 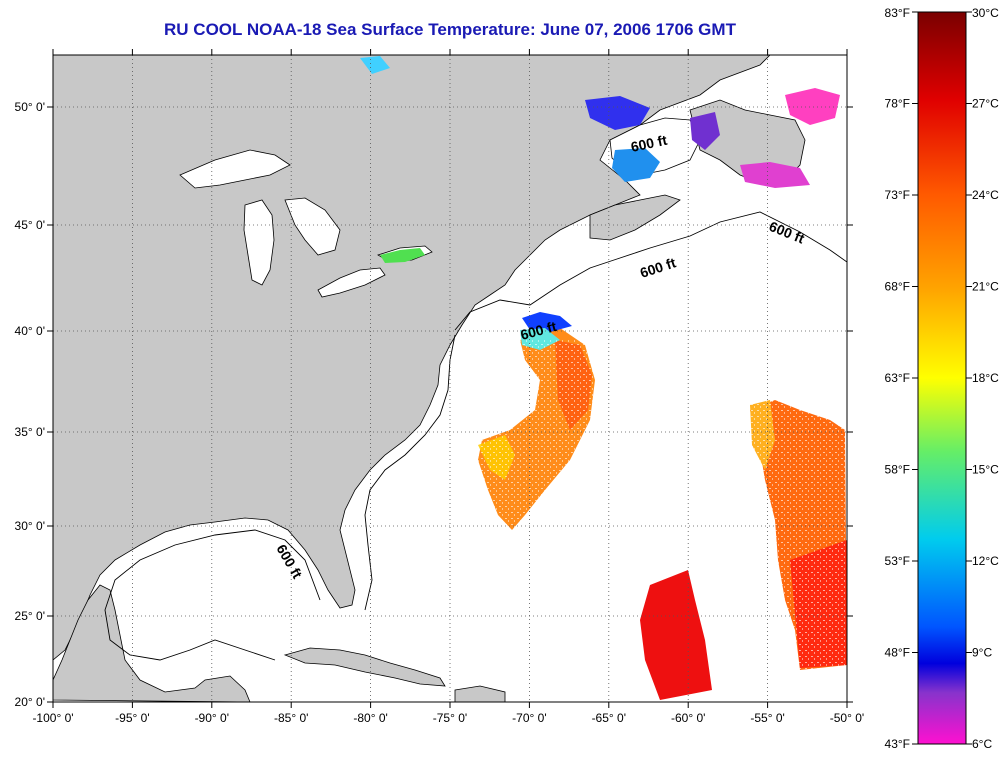 I want to click on sst-patch-lake-erie, so click(x=402, y=255).